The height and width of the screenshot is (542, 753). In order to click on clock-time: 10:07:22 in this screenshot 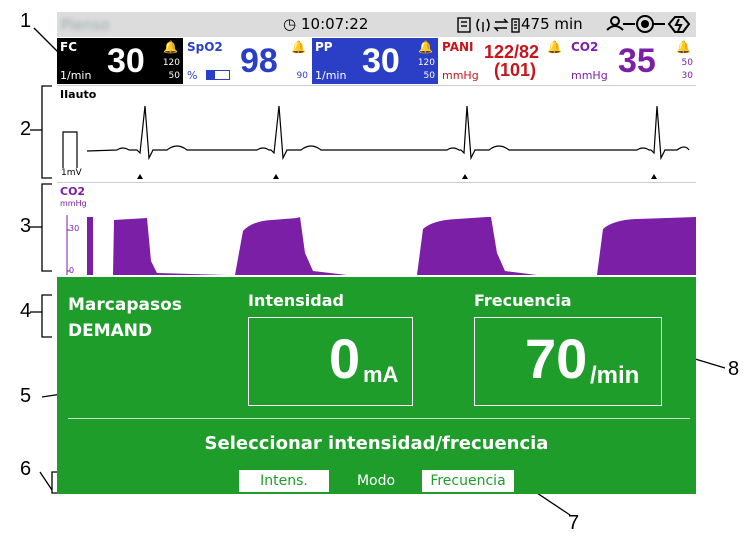, I will do `click(335, 24)`.